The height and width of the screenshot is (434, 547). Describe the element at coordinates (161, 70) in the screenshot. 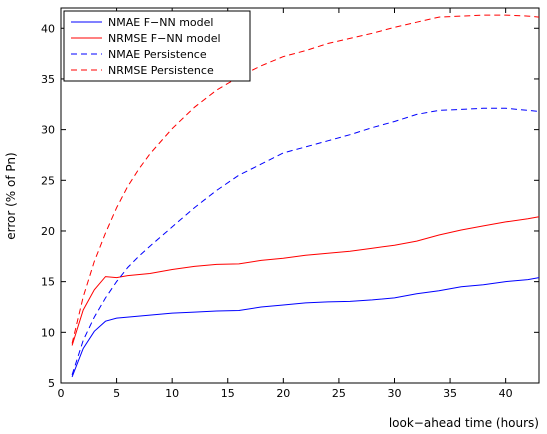

I see `legend-entry-3: NRMSE Persistence` at that location.